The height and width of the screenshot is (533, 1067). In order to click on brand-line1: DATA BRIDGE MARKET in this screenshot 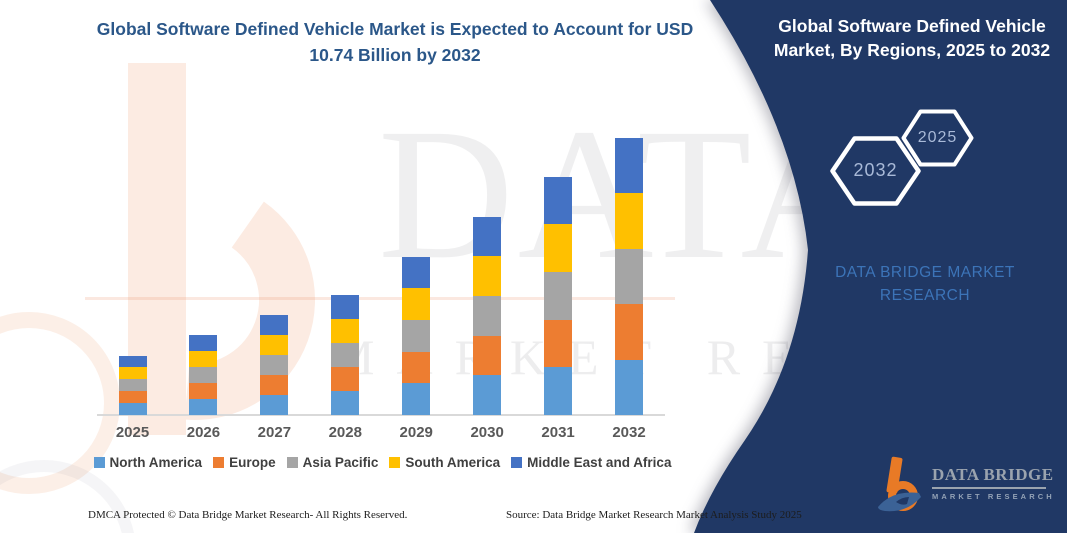, I will do `click(925, 272)`.